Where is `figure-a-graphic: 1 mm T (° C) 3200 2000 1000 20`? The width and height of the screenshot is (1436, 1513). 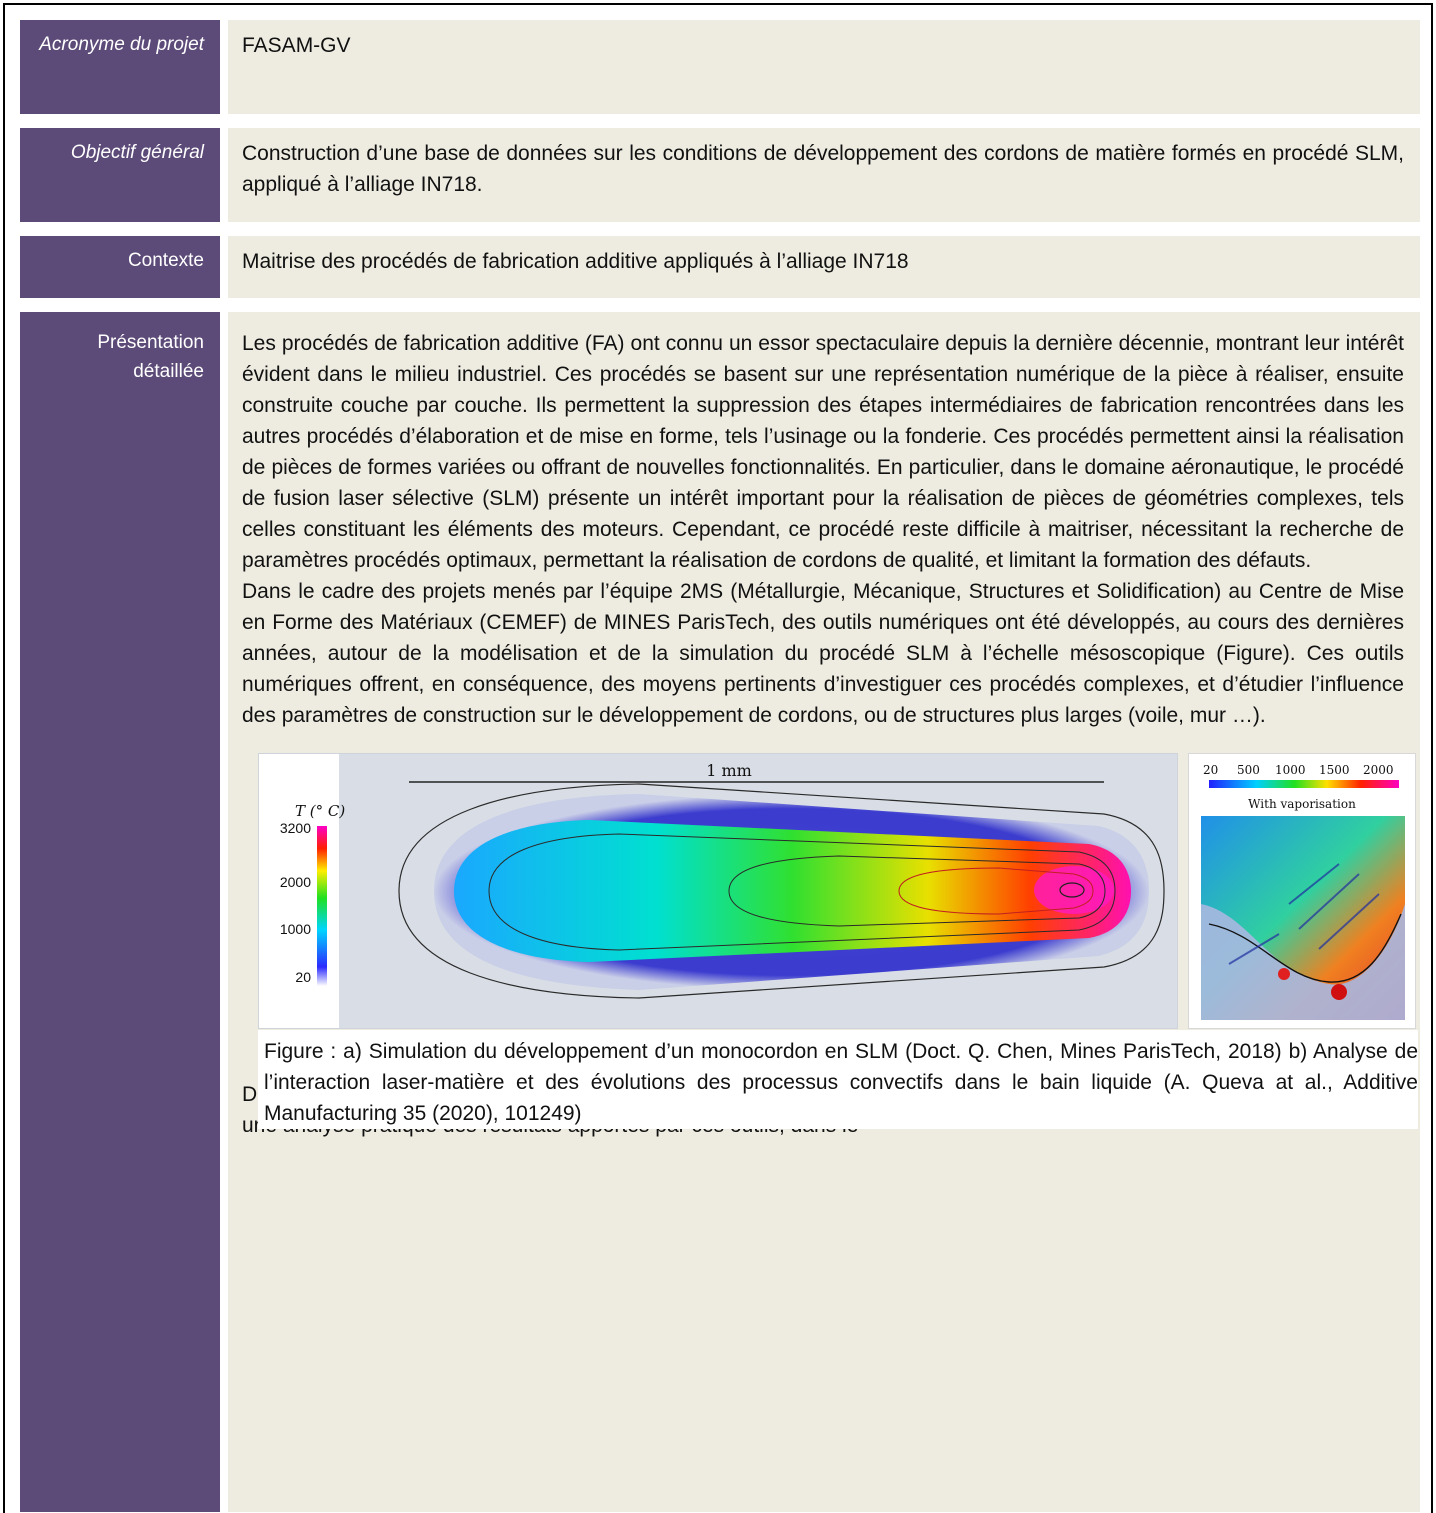 figure-a-graphic: 1 mm T (° C) 3200 2000 1000 20 is located at coordinates (718, 891).